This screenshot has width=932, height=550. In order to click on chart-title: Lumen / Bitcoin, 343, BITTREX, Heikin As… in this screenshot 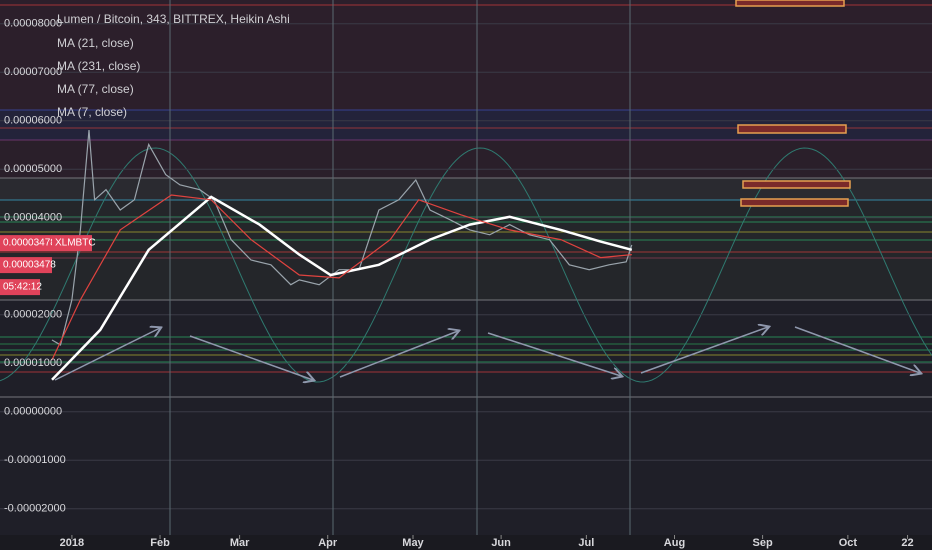, I will do `click(173, 19)`.